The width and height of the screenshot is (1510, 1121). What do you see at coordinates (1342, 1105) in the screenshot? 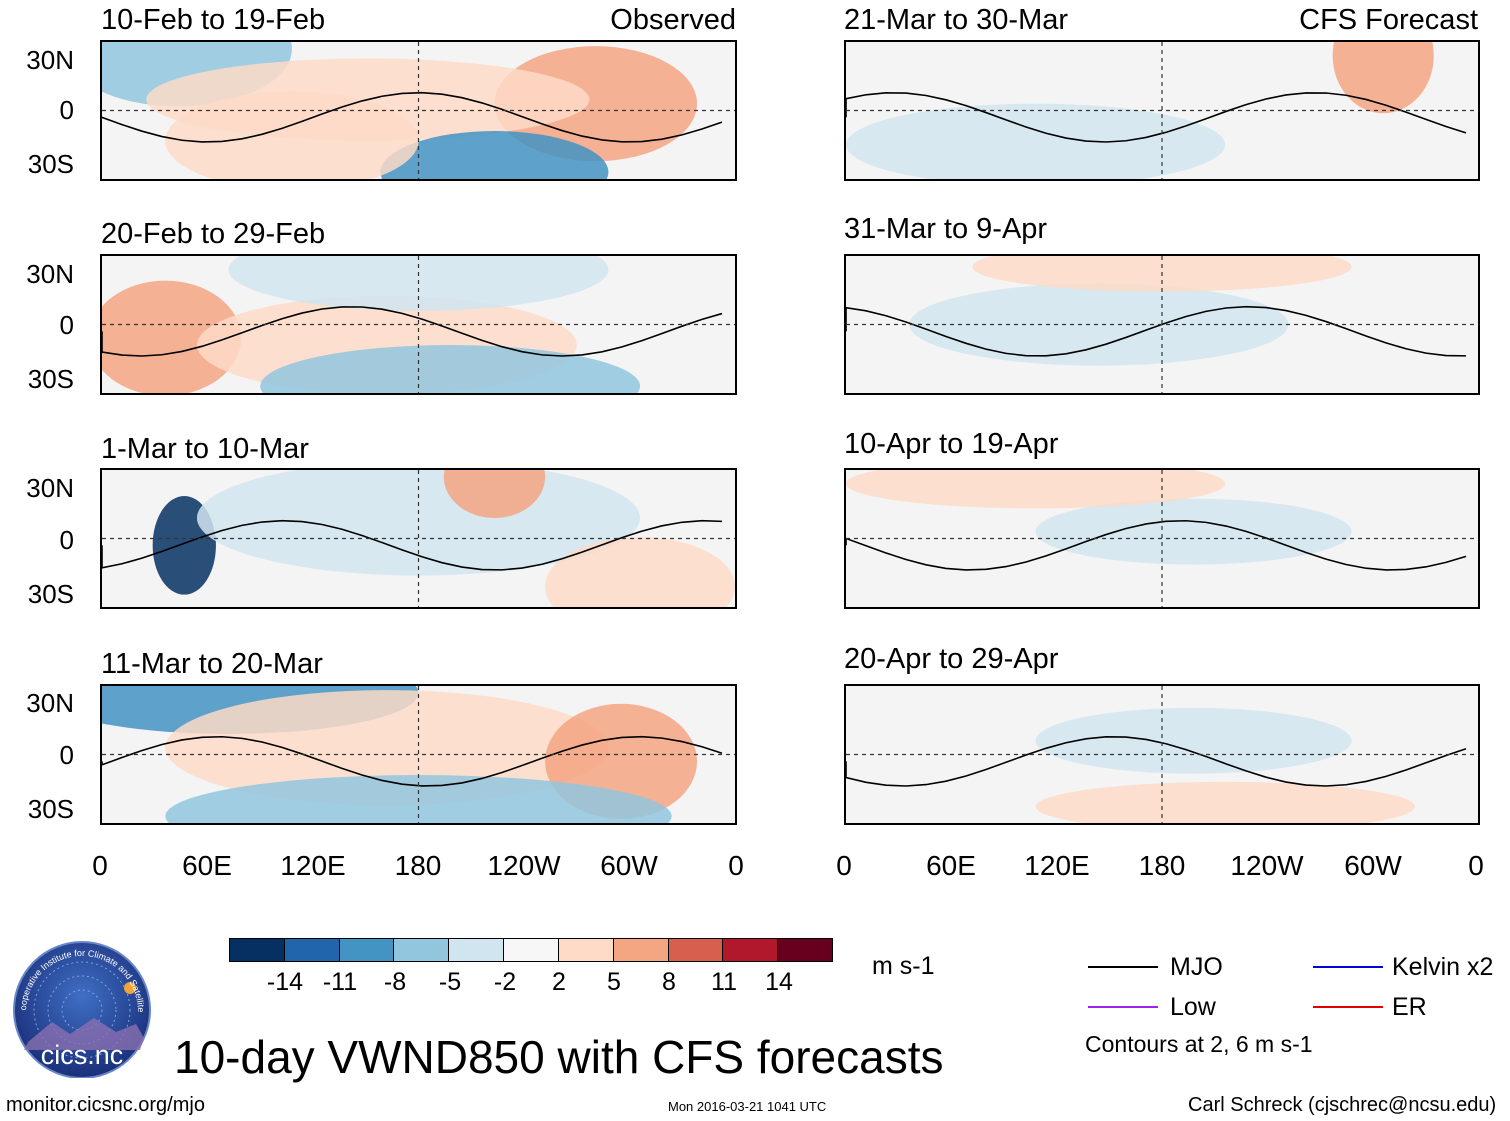
I see `footer-author: Carl Schreck (cjschrec@ncsu.edu)` at bounding box center [1342, 1105].